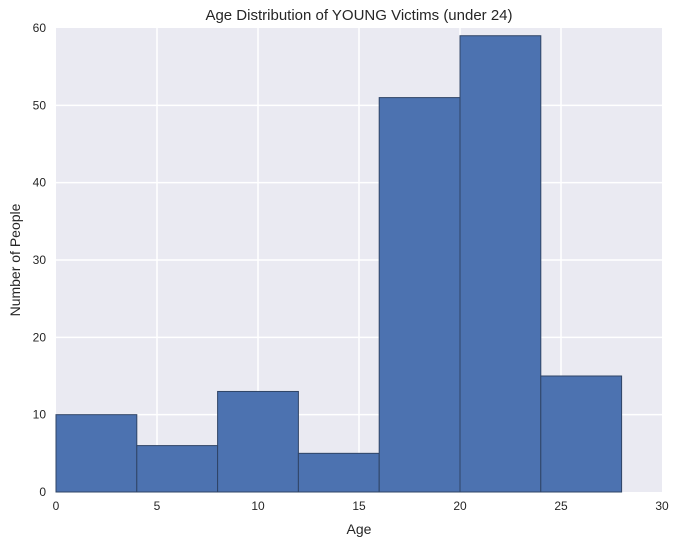 The image size is (693, 548). I want to click on x-axis-label: Age, so click(359, 529).